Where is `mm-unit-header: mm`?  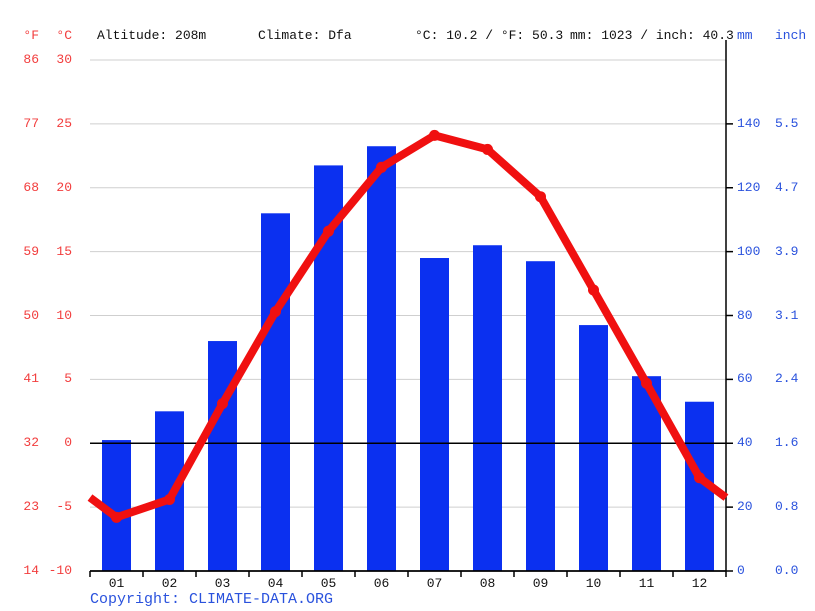 mm-unit-header: mm is located at coordinates (745, 35).